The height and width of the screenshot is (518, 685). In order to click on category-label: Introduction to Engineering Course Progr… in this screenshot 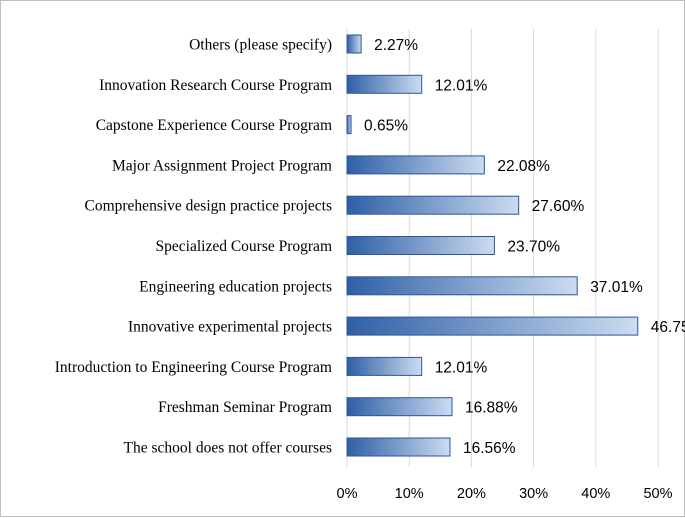, I will do `click(193, 367)`.